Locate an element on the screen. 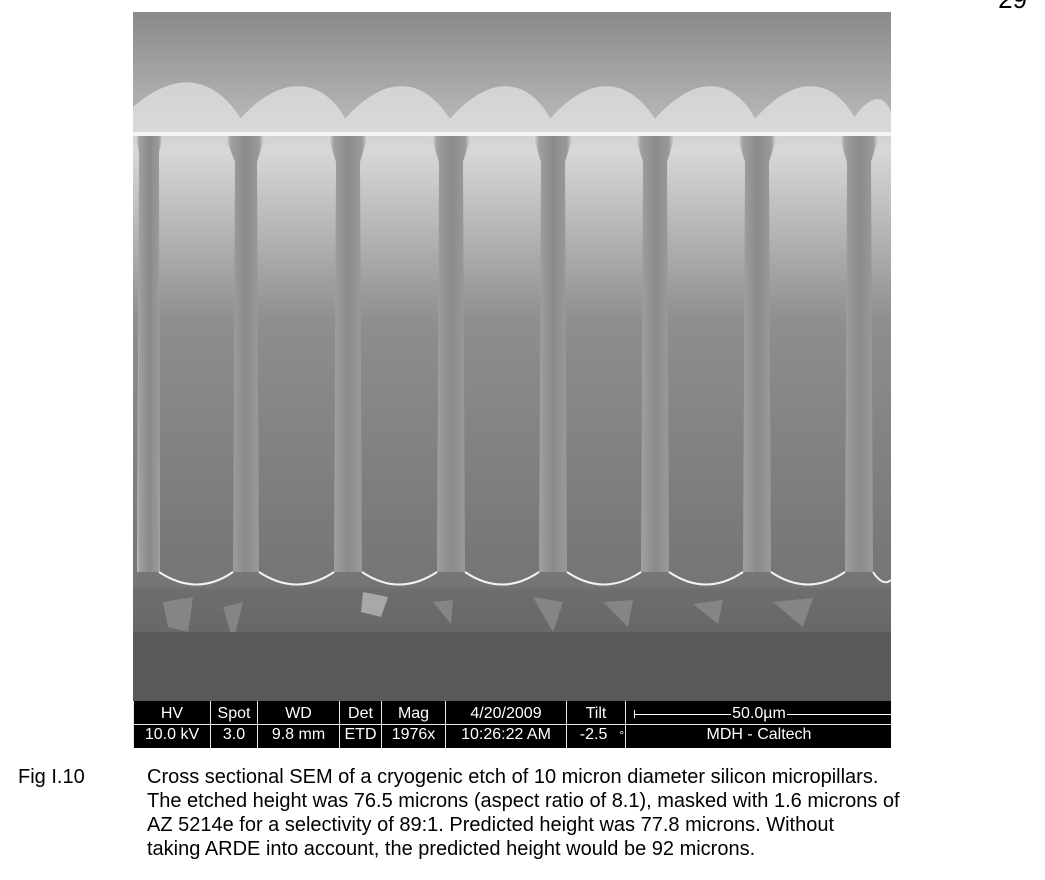  databar-header: HV is located at coordinates (172, 713).